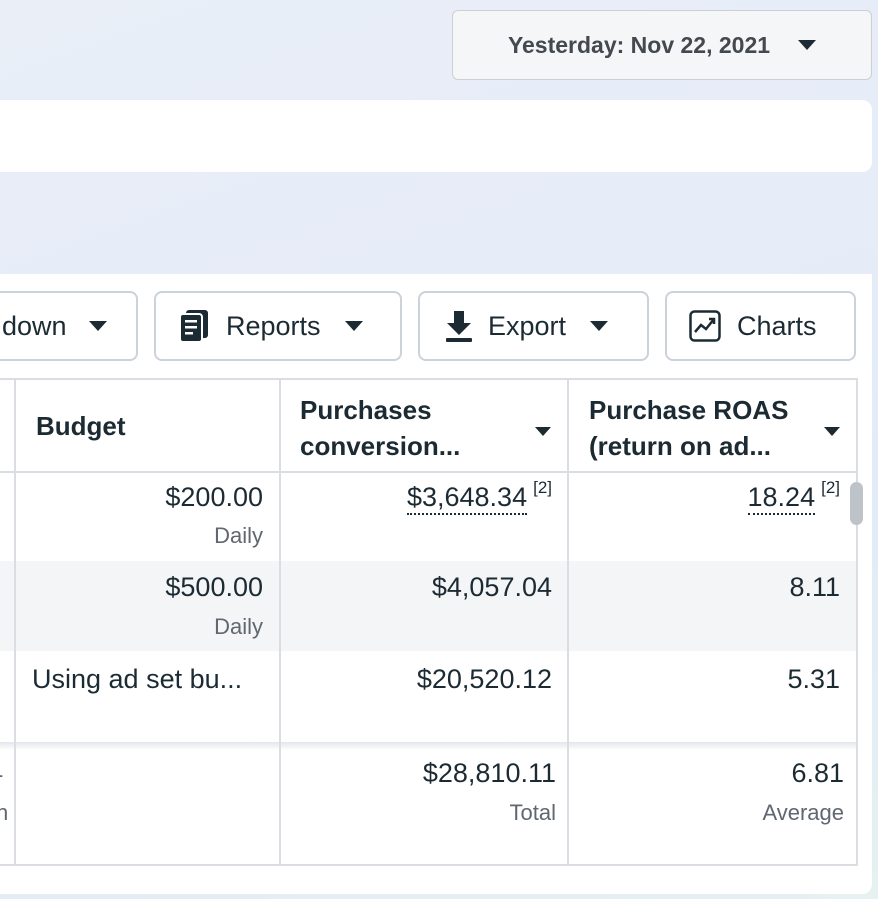 The image size is (878, 899). Describe the element at coordinates (429, 746) in the screenshot. I see `totals-divider` at that location.